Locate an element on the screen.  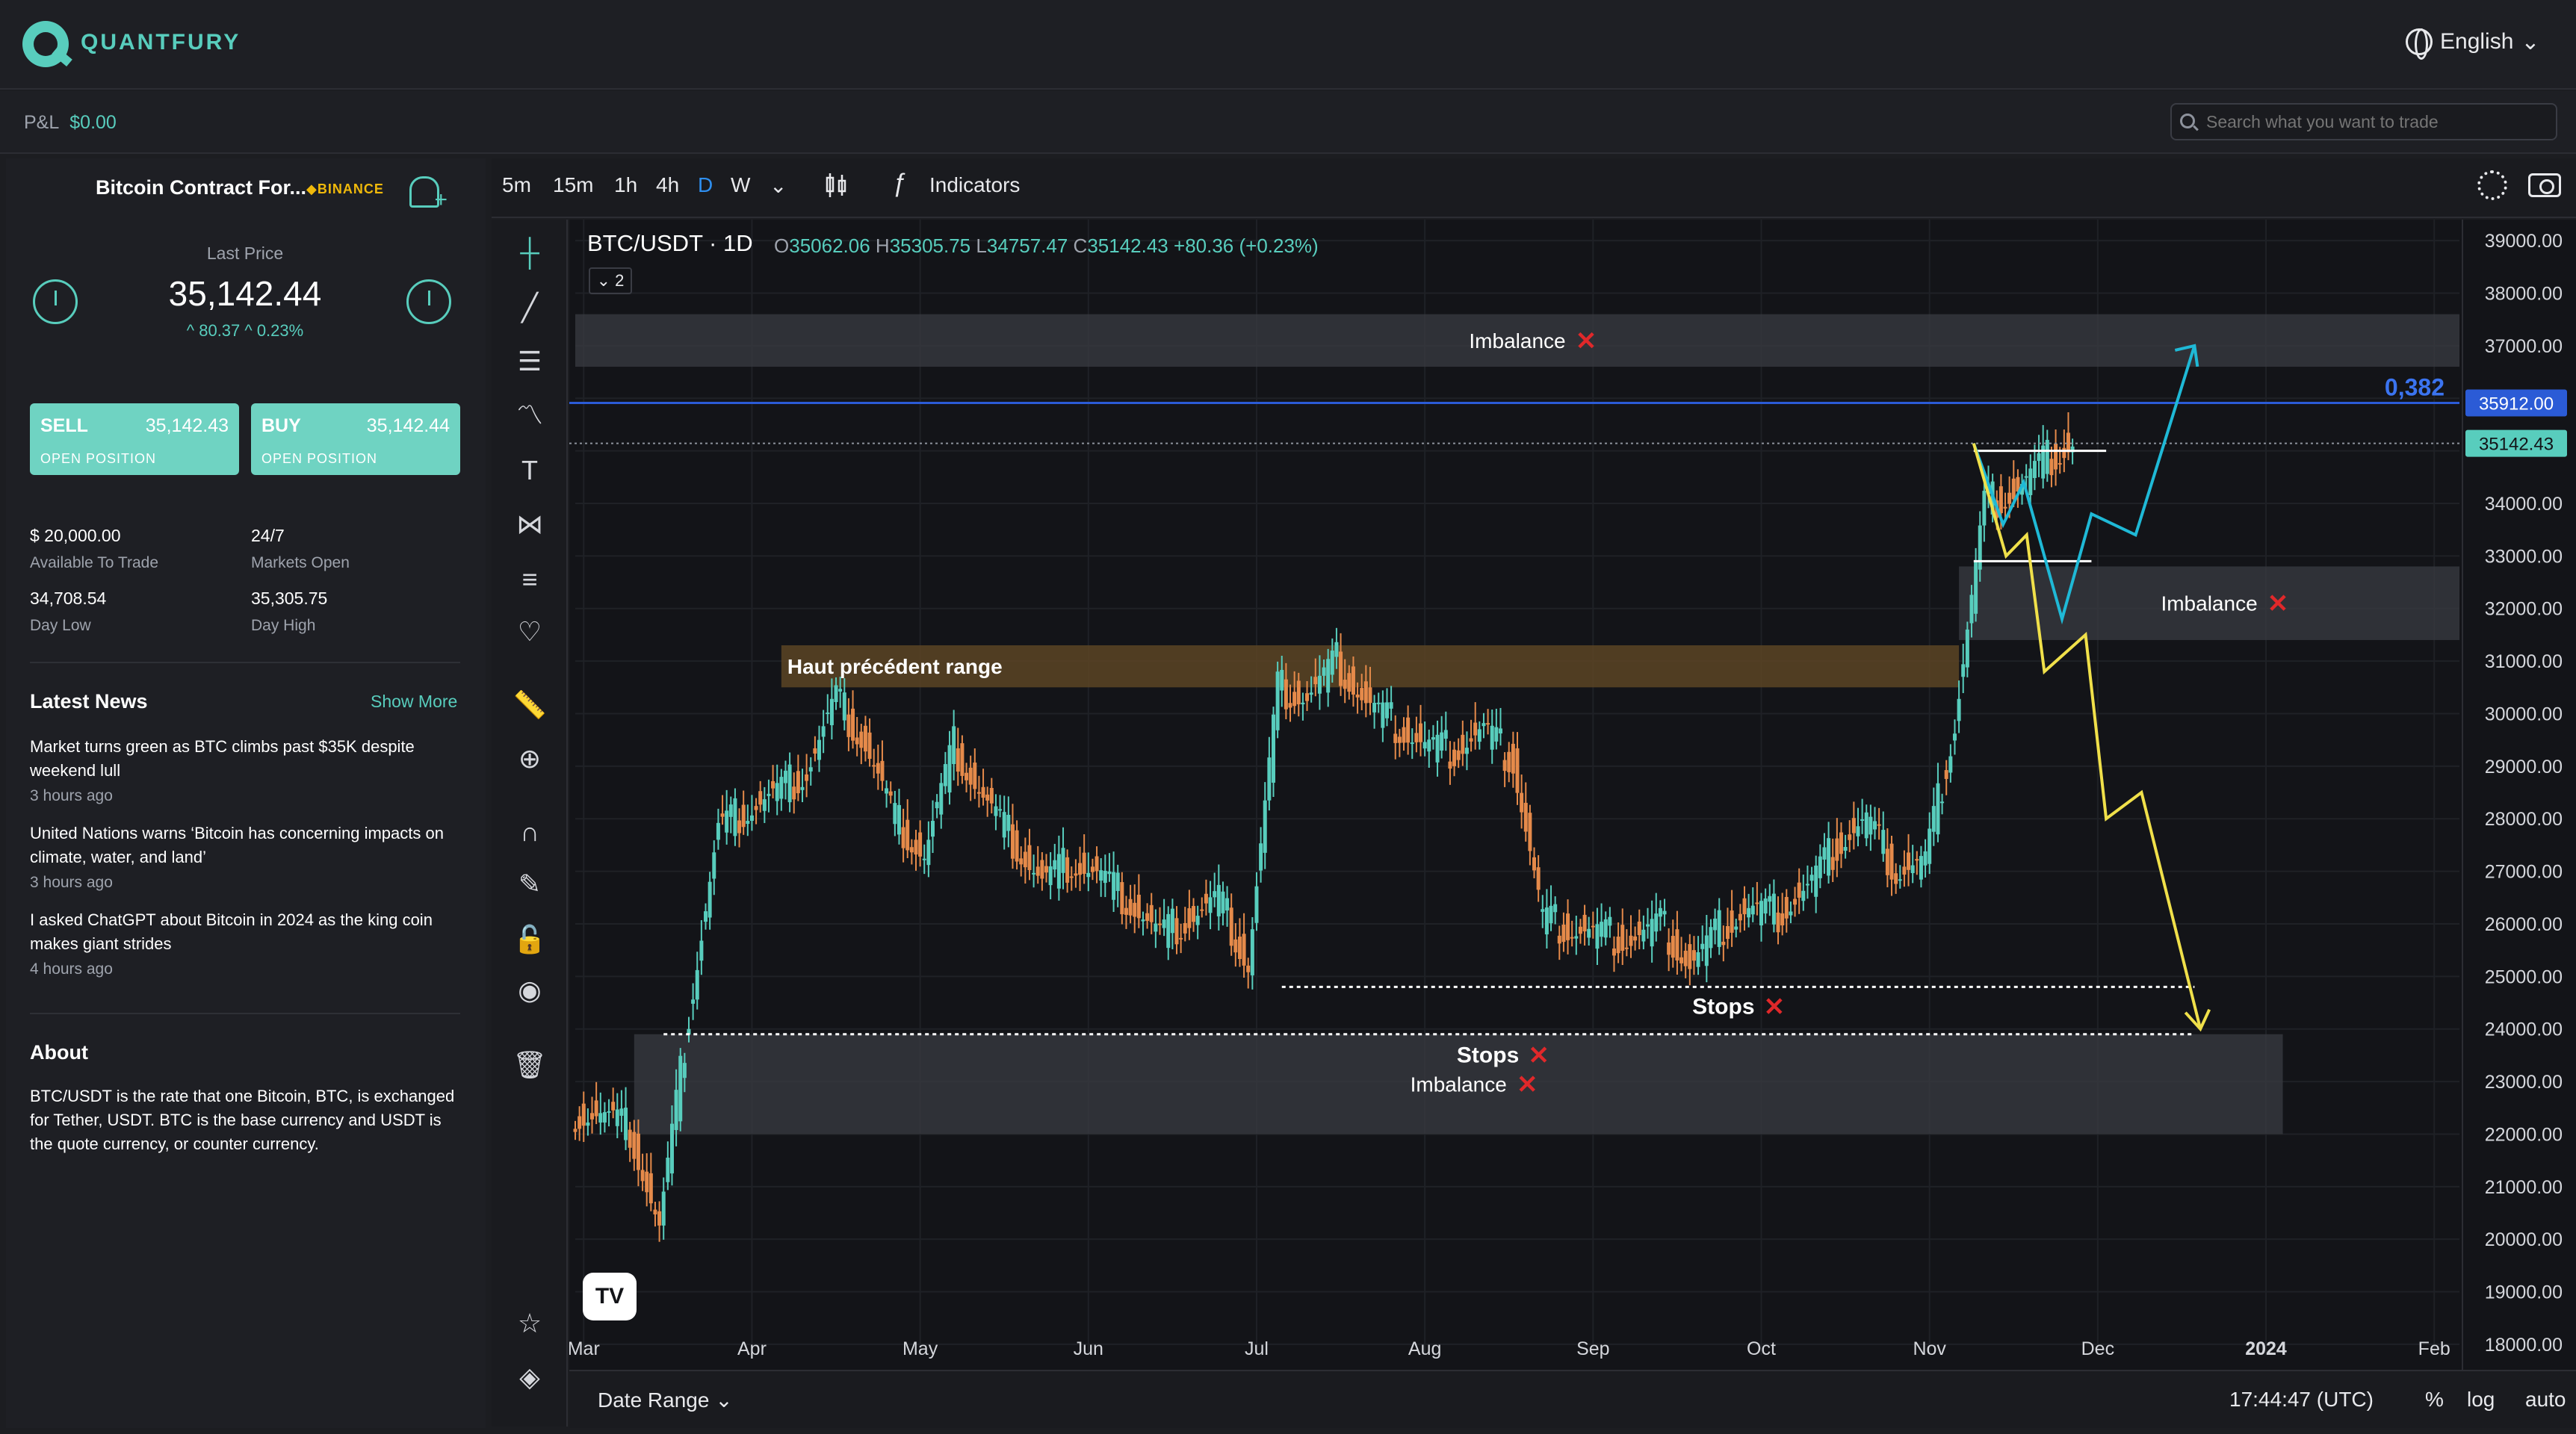
search-input is located at coordinates (2363, 121).